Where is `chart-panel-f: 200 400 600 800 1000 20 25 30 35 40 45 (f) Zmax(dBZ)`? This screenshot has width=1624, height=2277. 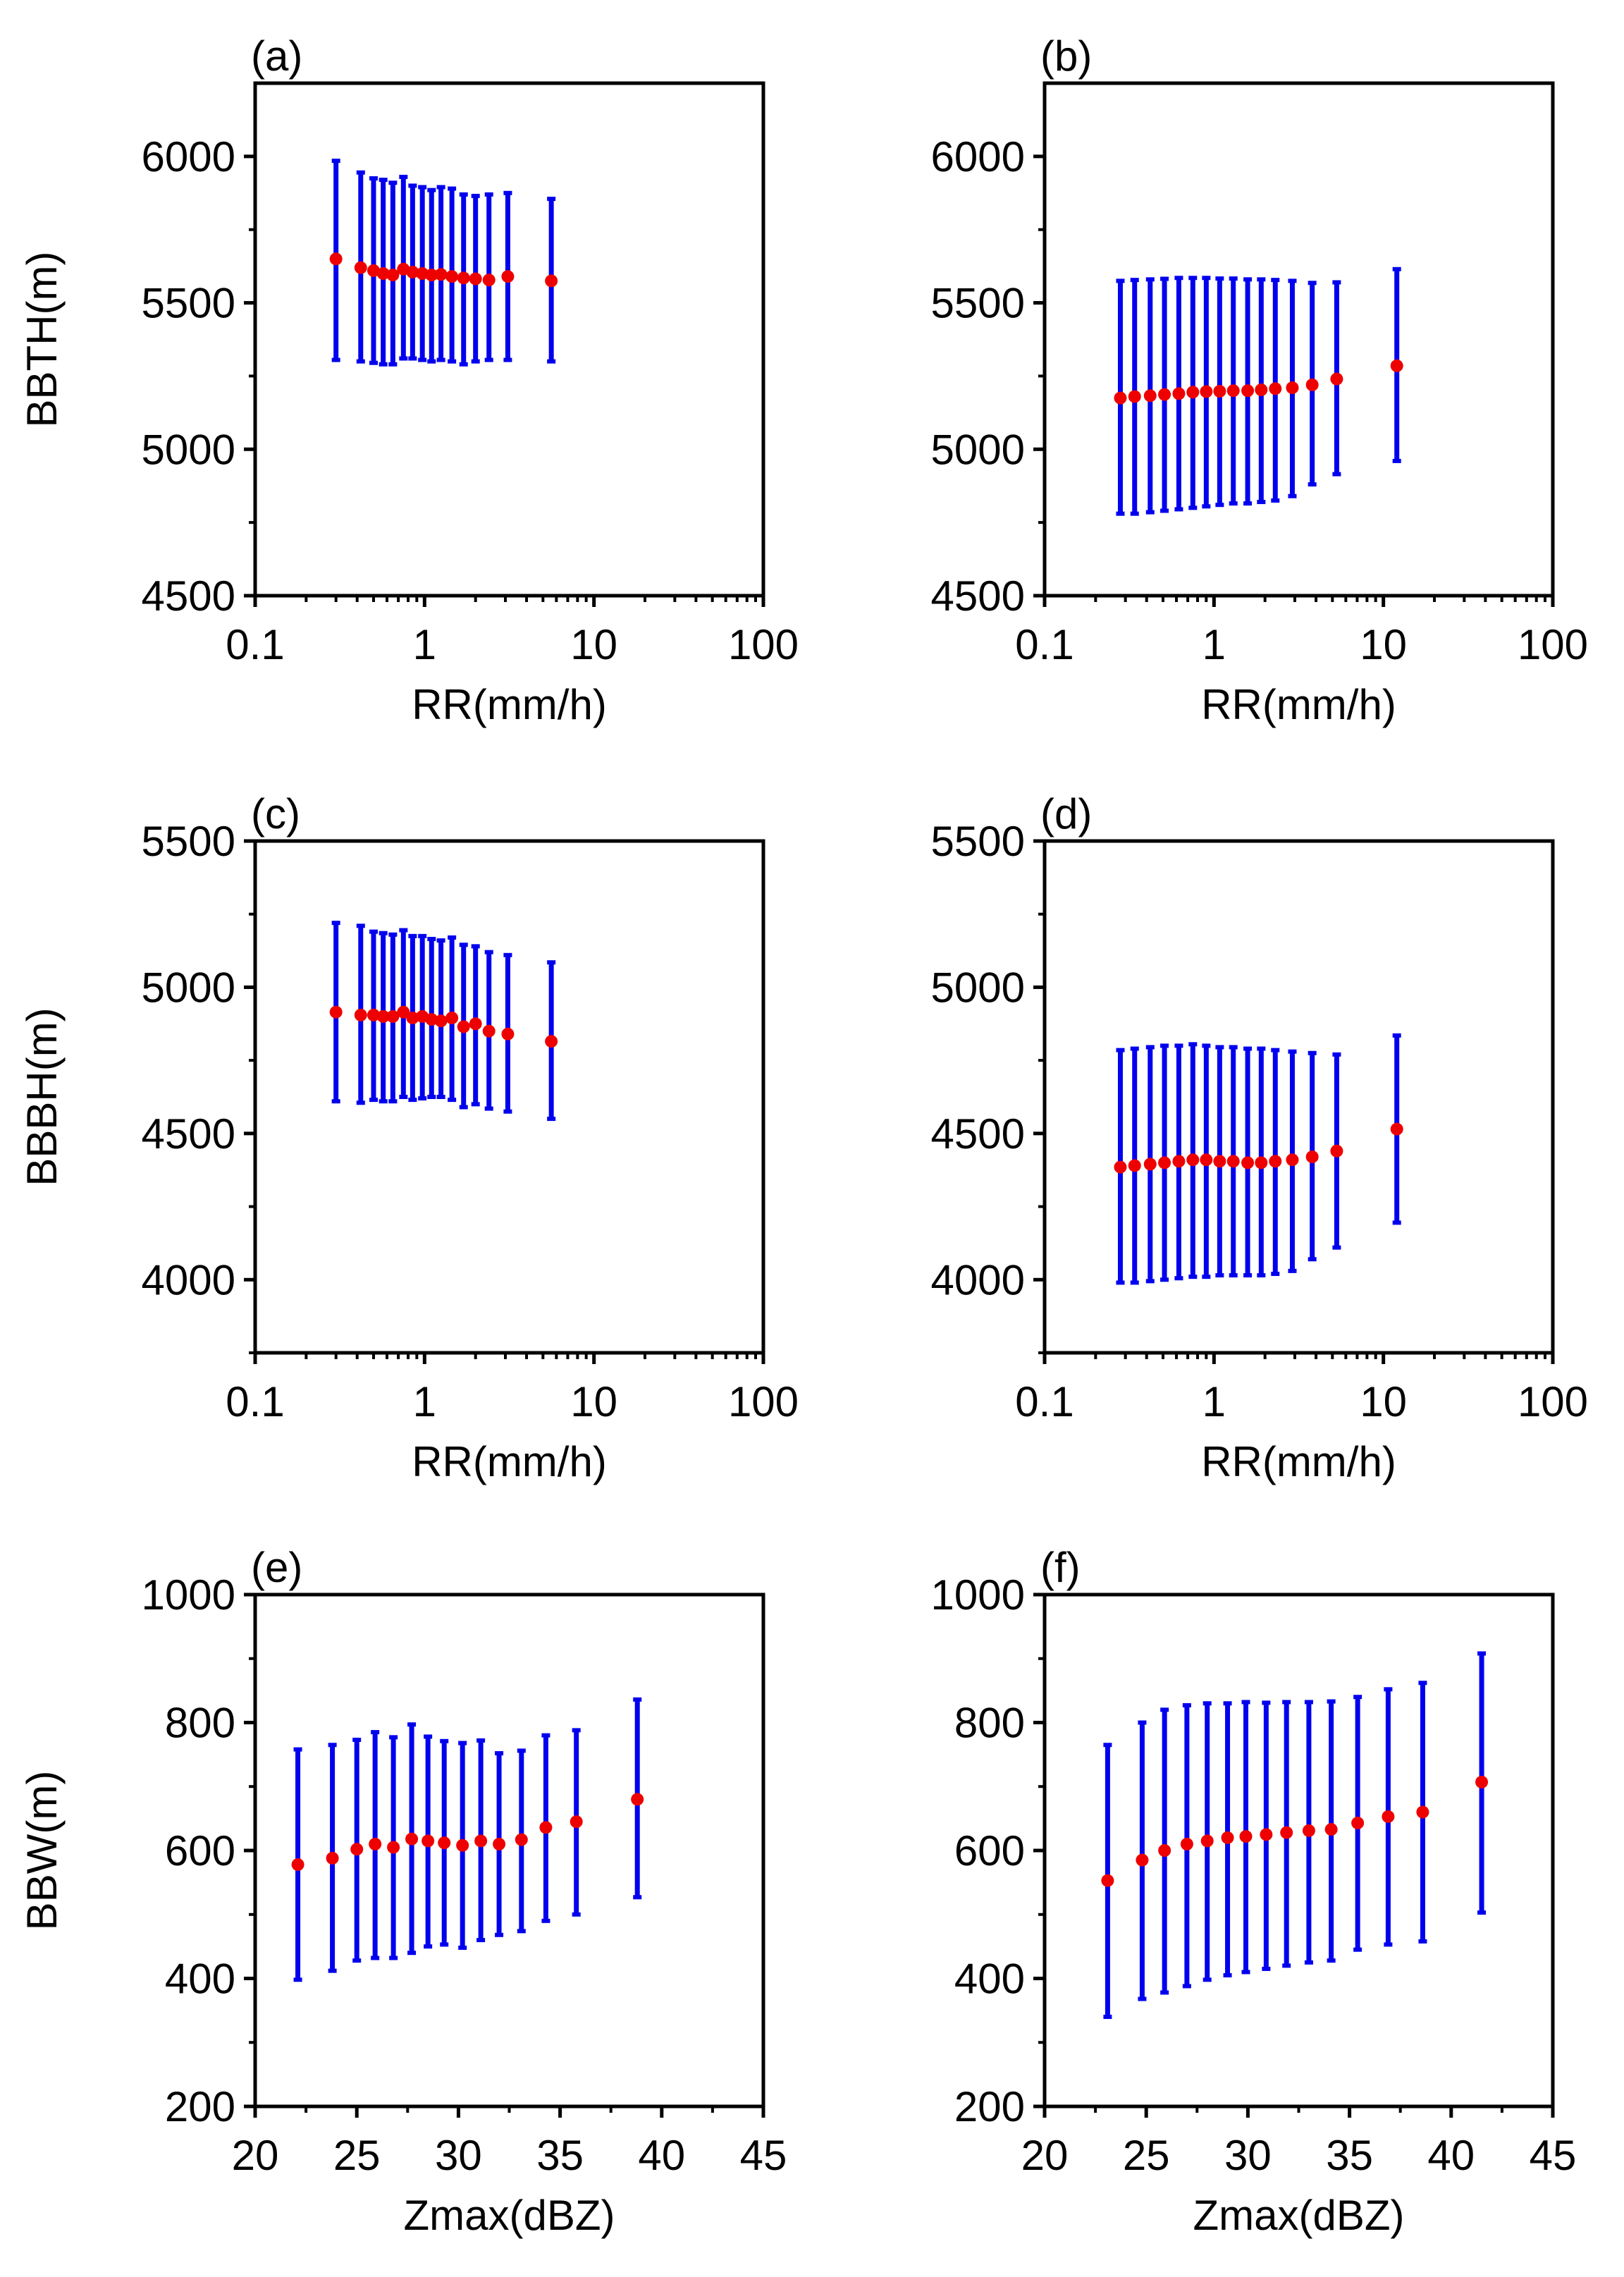 chart-panel-f: 200 400 600 800 1000 20 25 30 35 40 45 (f) Zmax(dBZ) is located at coordinates (1254, 1891).